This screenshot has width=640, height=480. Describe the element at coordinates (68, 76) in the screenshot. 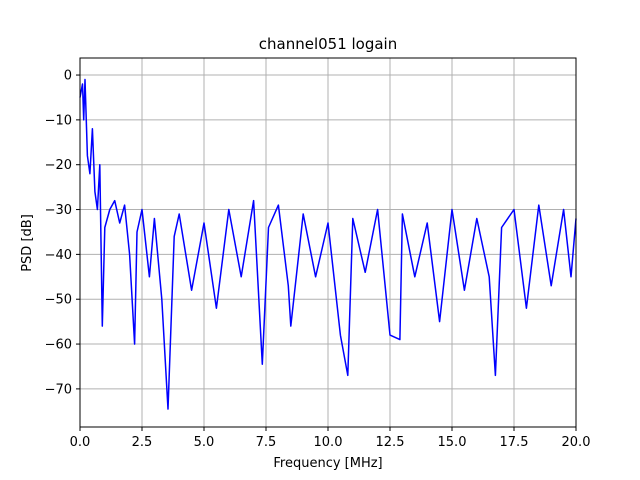

I see `y-tick-label: 0` at that location.